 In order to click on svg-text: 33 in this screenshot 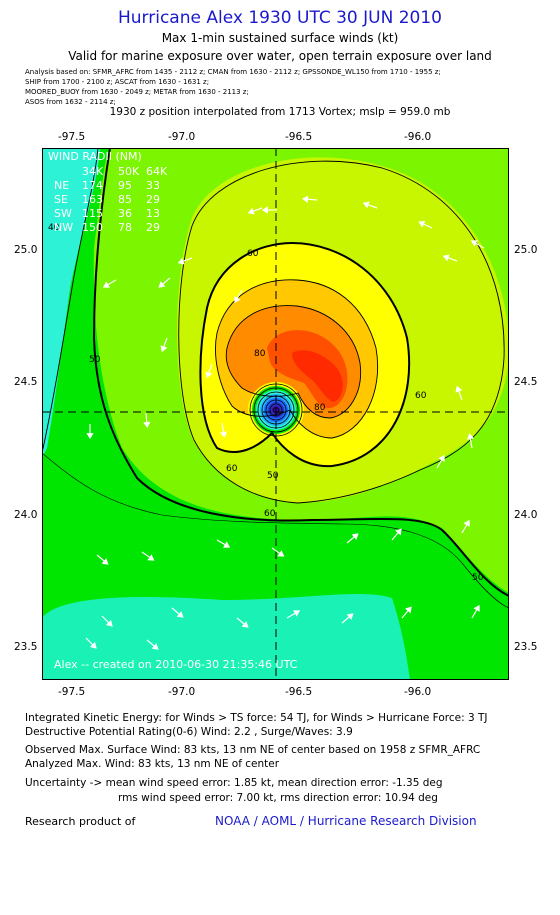, I will do `click(153, 185)`.